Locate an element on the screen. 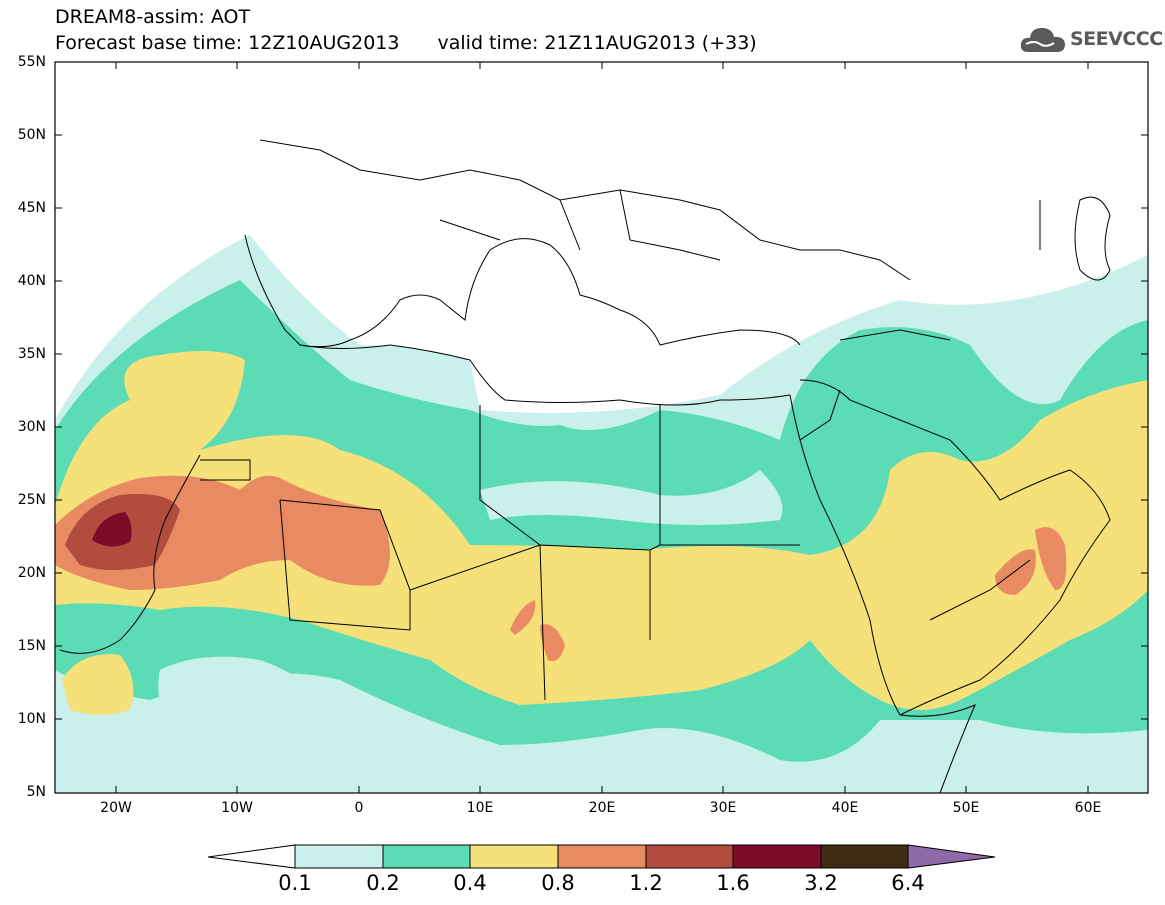  lat-label: 40N is located at coordinates (31, 281).